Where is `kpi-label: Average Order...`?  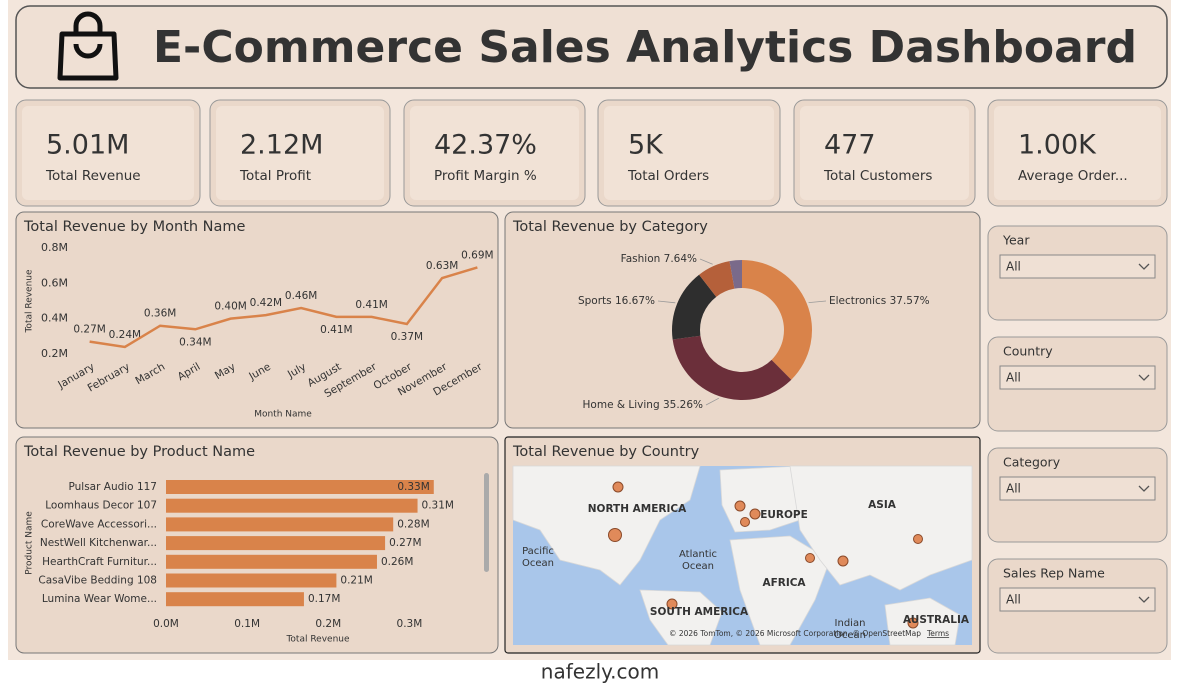 kpi-label: Average Order... is located at coordinates (1073, 176).